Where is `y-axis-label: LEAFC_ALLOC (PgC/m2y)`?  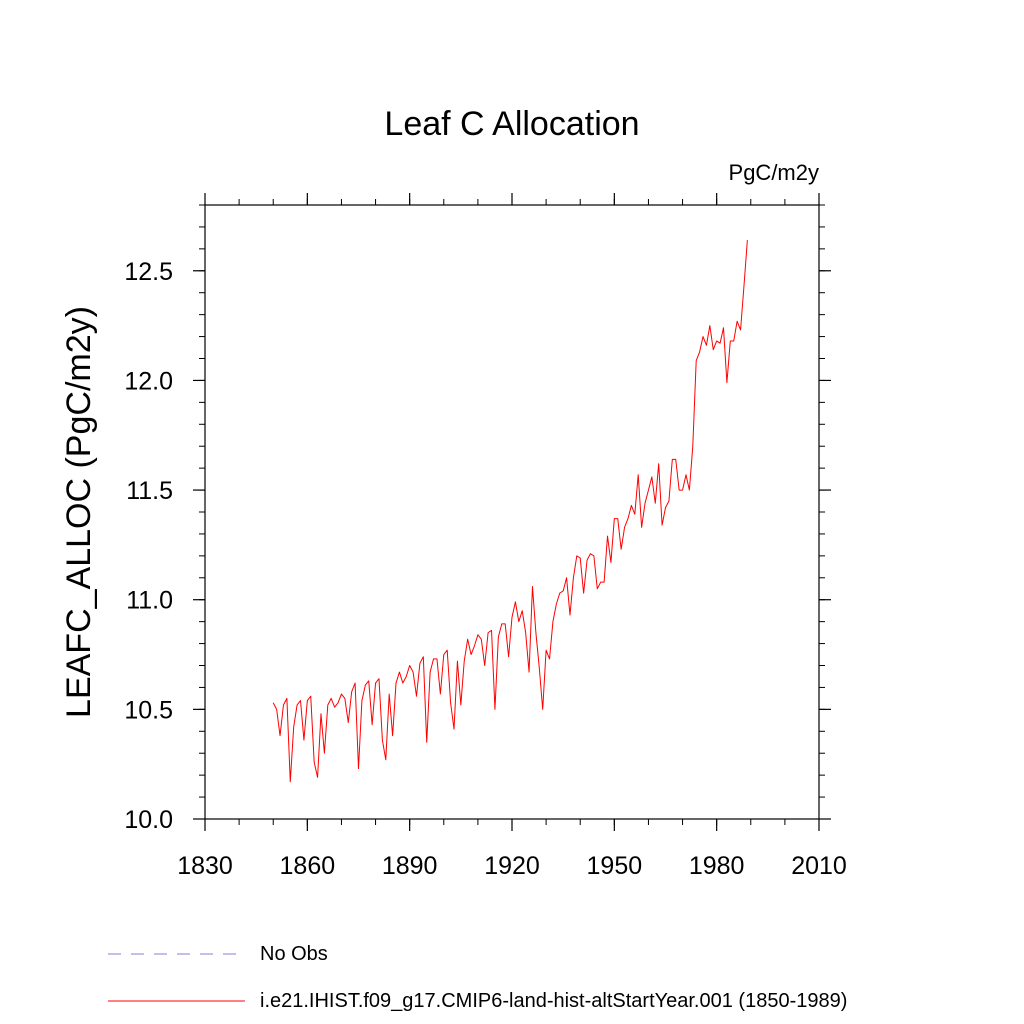 y-axis-label: LEAFC_ALLOC (PgC/m2y) is located at coordinates (79, 512).